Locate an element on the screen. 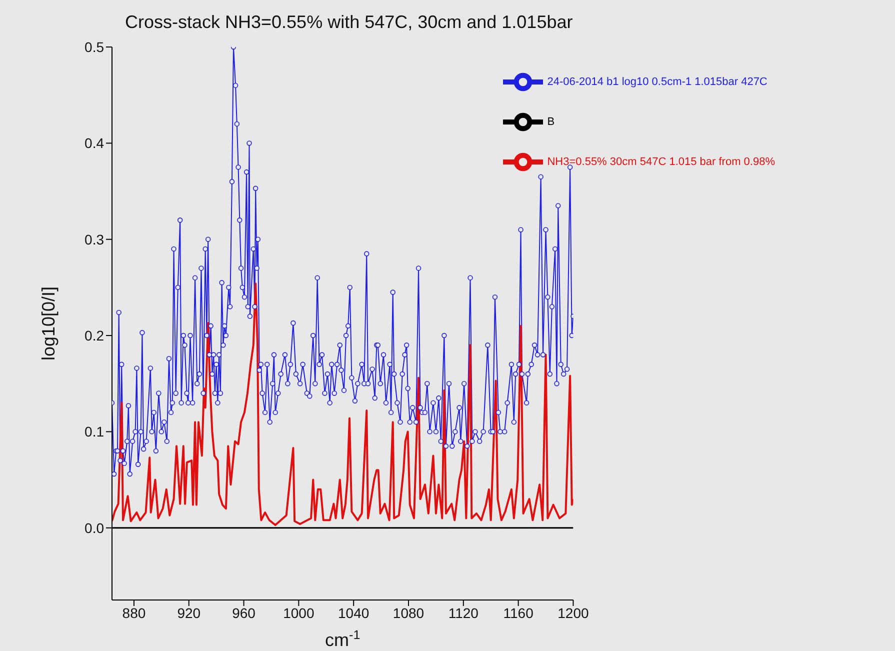 The height and width of the screenshot is (651, 895). x-tick-label: 1080 is located at coordinates (408, 612).